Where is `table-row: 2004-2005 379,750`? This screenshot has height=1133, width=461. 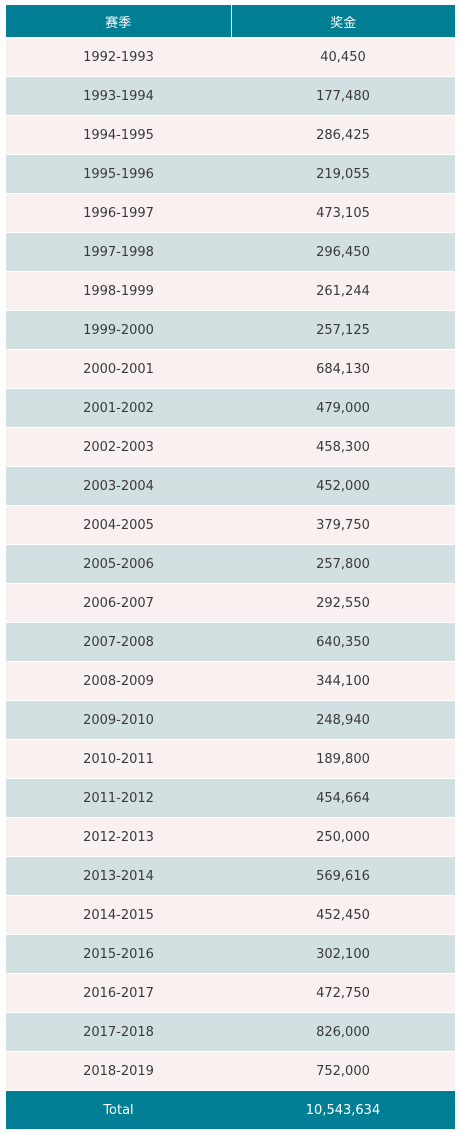
table-row: 2004-2005 379,750 is located at coordinates (230, 525).